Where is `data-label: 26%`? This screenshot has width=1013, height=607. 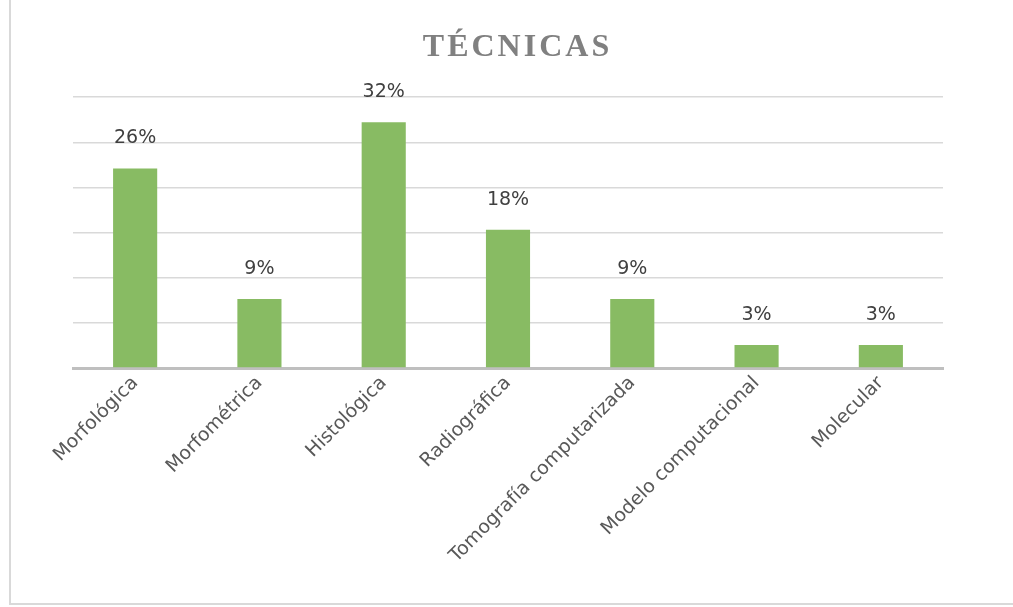
data-label: 26% is located at coordinates (135, 136).